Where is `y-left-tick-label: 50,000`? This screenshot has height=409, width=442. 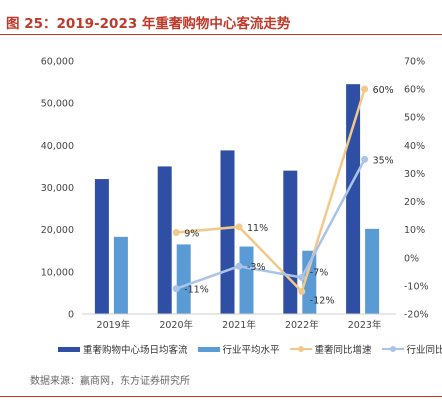
y-left-tick-label: 50,000 is located at coordinates (57, 104).